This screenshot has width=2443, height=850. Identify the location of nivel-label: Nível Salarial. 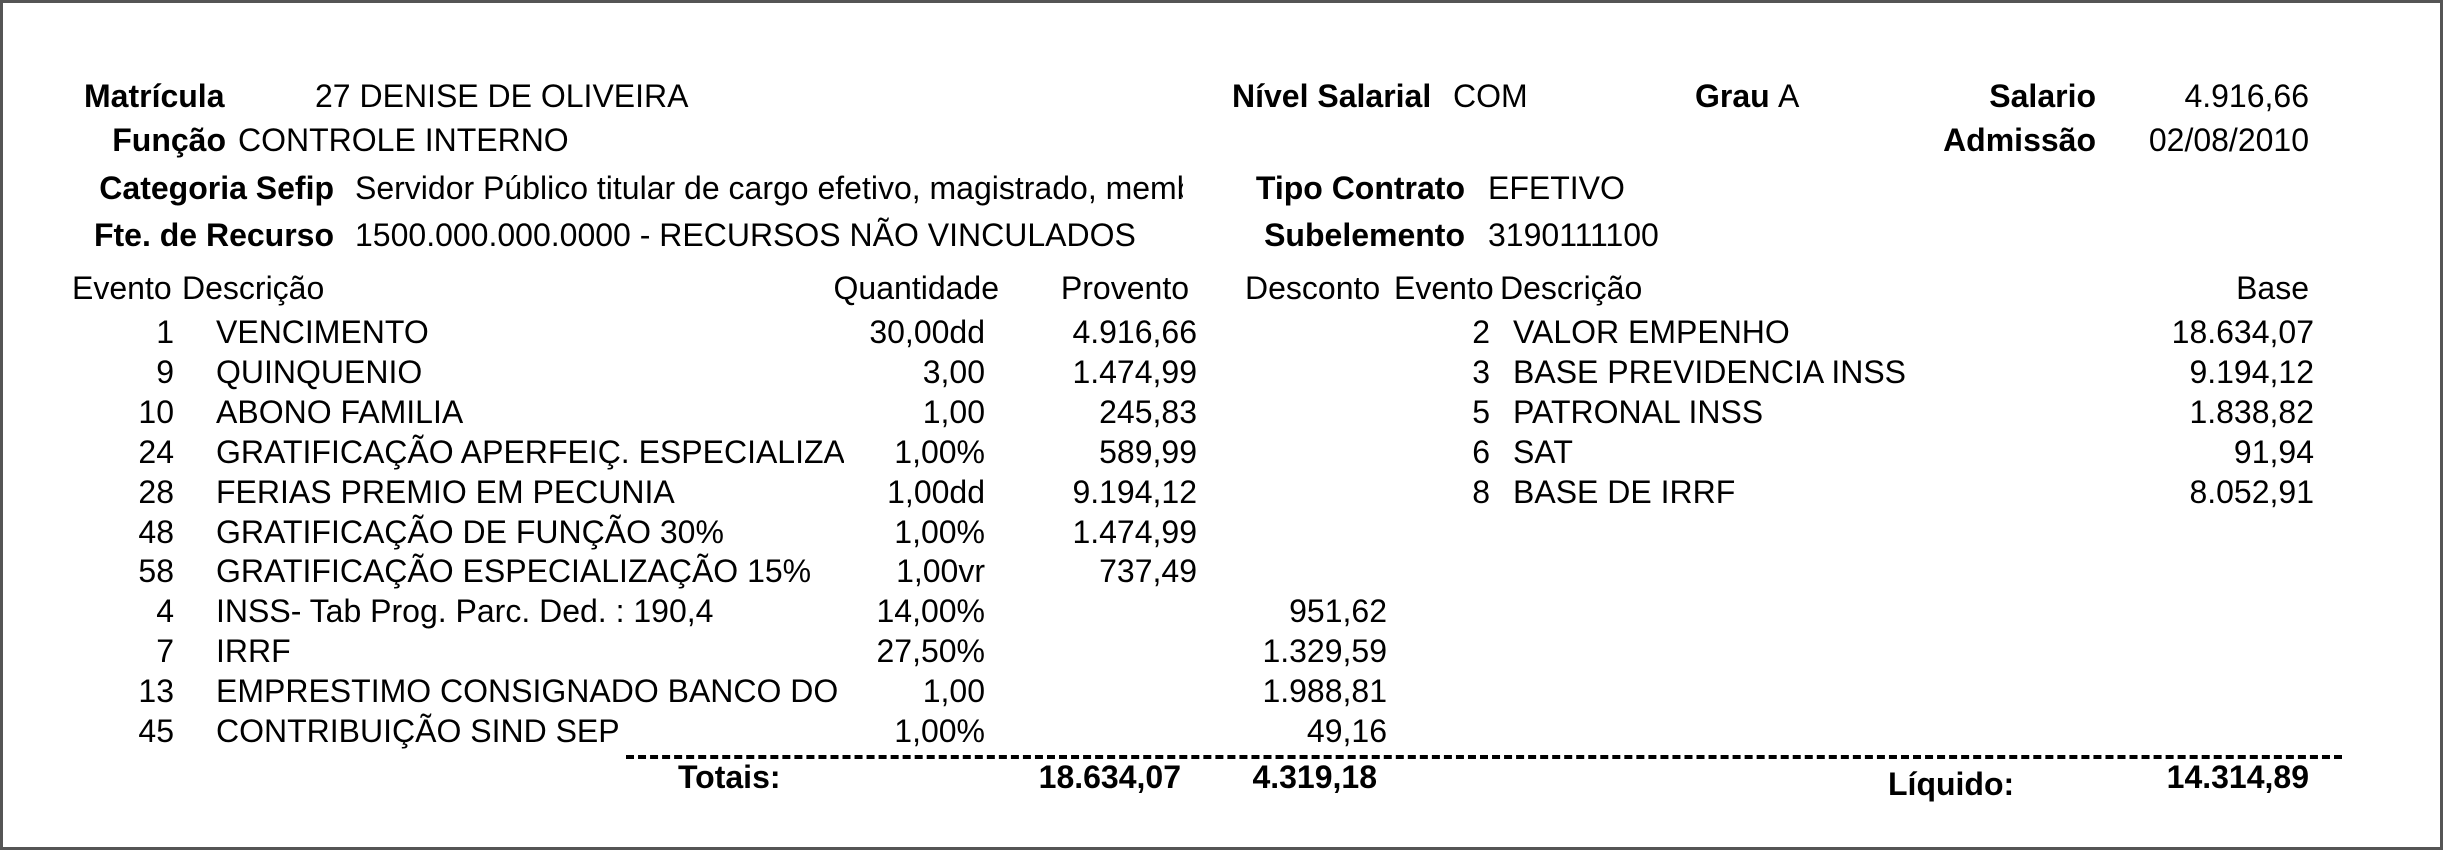
(1332, 96).